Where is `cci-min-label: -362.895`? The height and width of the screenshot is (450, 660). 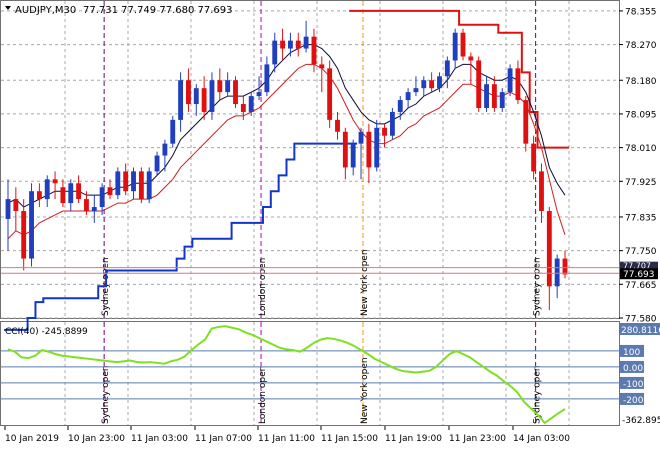 cci-min-label: -362.895 is located at coordinates (641, 421).